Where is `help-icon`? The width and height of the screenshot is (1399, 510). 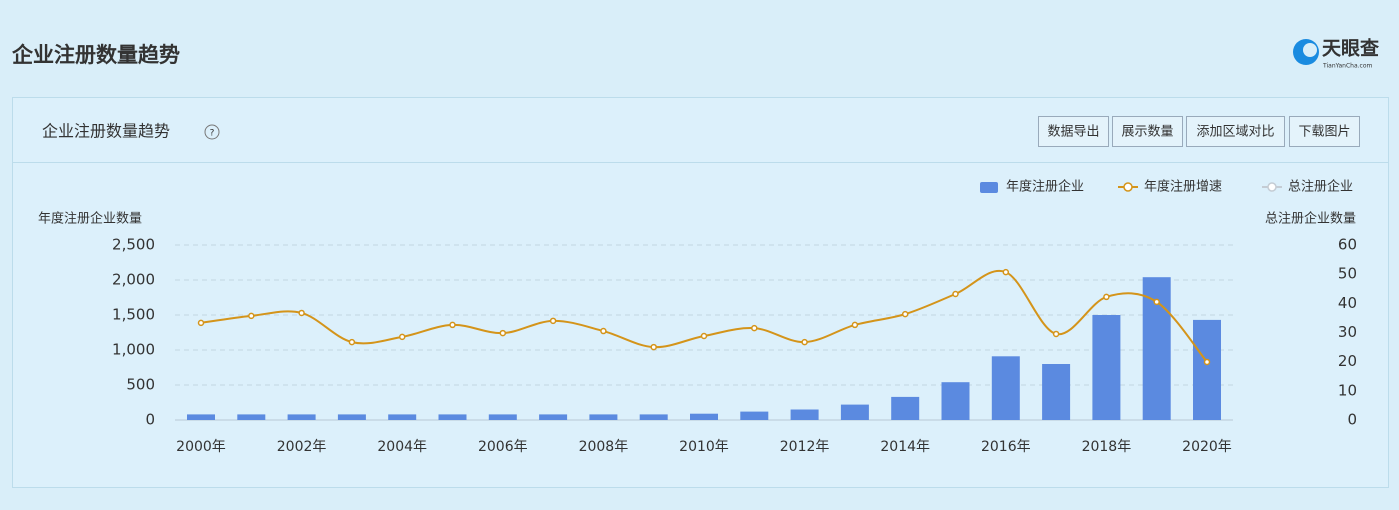 help-icon is located at coordinates (212, 132).